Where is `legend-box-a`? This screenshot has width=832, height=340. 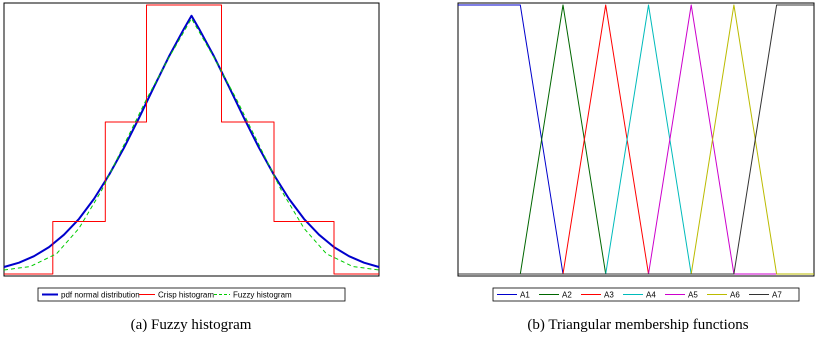
legend-box-a is located at coordinates (191, 294).